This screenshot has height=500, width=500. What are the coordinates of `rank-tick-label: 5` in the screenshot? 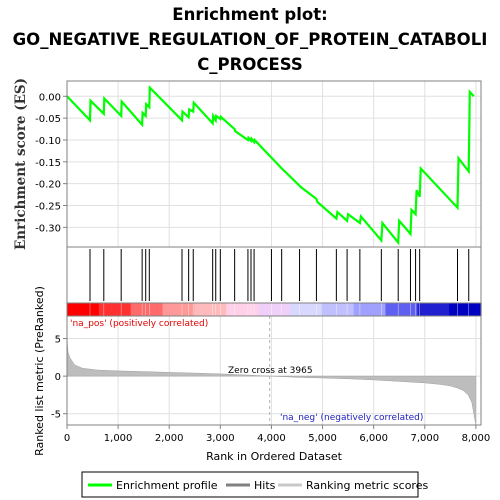 It's located at (58, 340).